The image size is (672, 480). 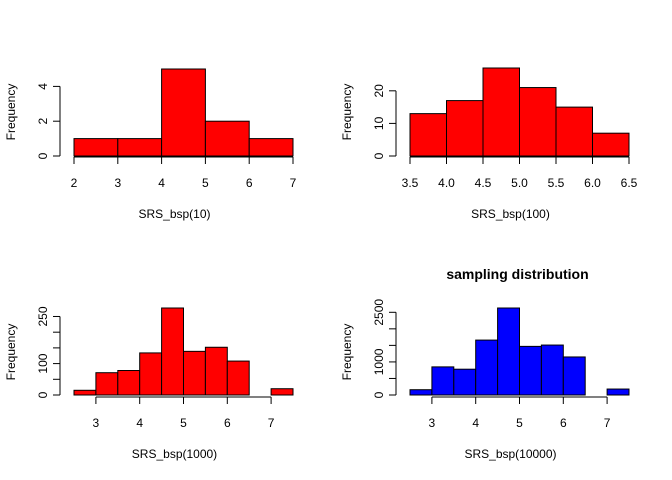 What do you see at coordinates (483, 183) in the screenshot?
I see `x-tick-label: 4.5` at bounding box center [483, 183].